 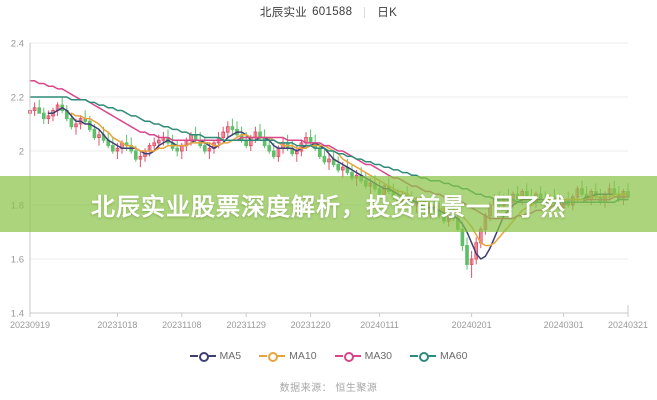 I want to click on legend-label: MA30, so click(x=378, y=356).